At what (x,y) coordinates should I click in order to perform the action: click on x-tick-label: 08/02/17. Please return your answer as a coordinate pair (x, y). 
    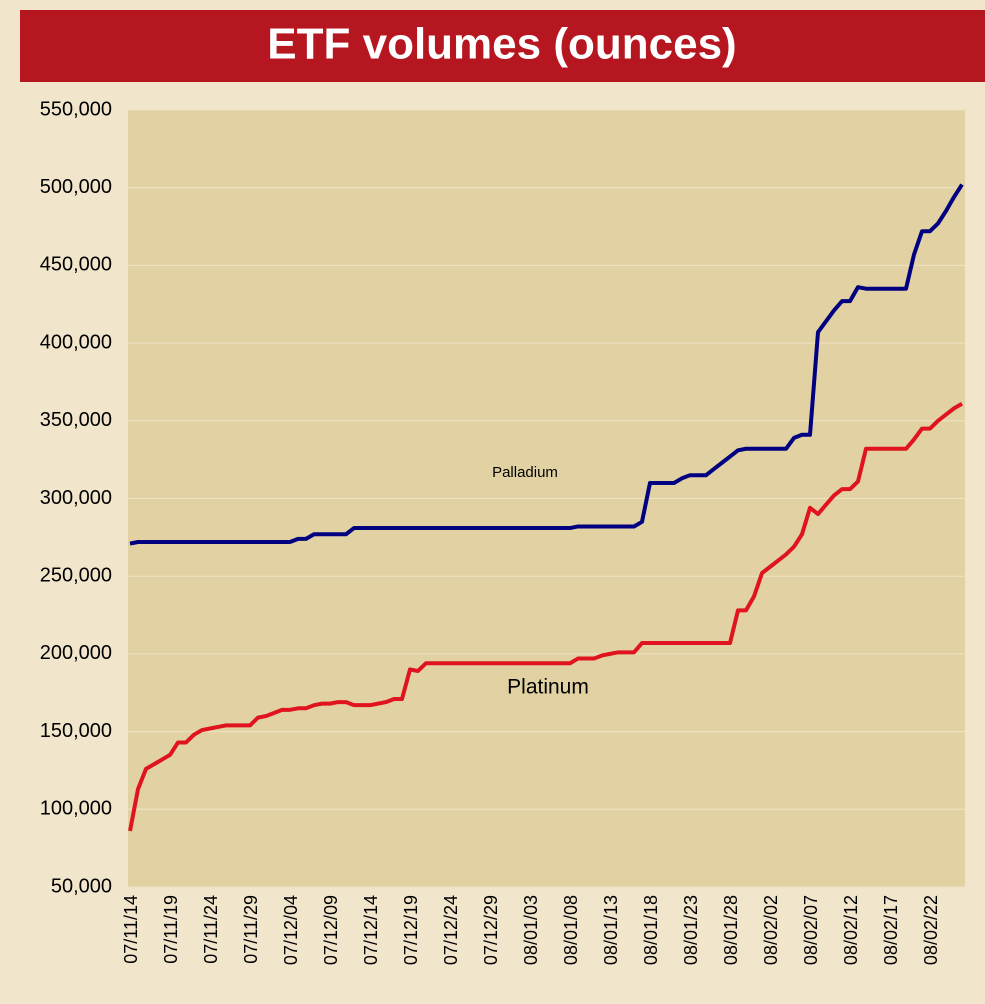
    Looking at the image, I should click on (891, 930).